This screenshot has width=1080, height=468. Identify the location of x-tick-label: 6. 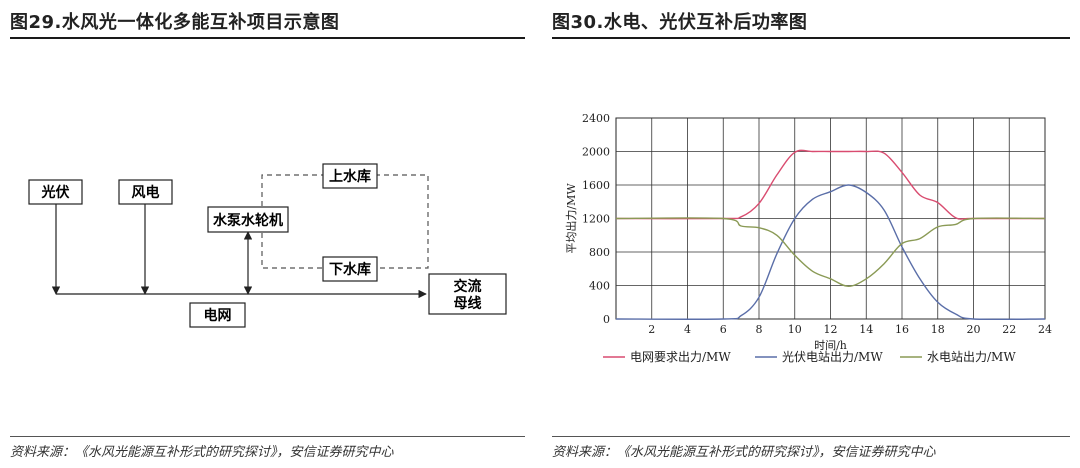
(723, 329).